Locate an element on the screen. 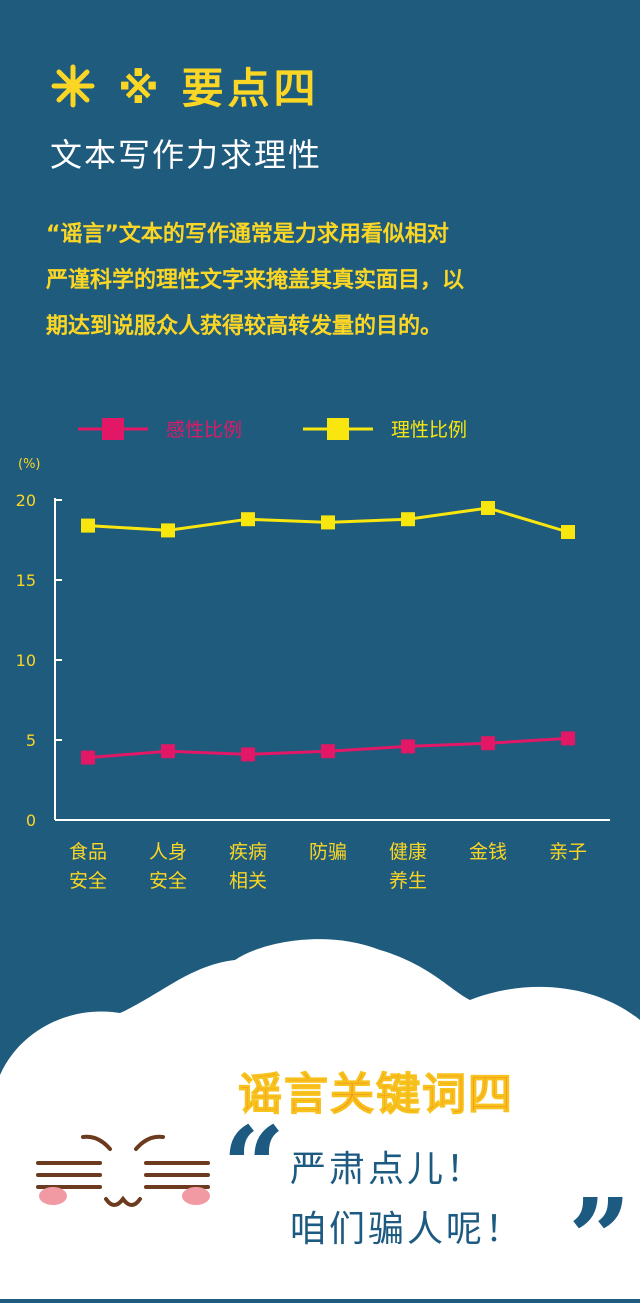 This screenshot has height=1303, width=640. legend-label: 感性比例 is located at coordinates (204, 430).